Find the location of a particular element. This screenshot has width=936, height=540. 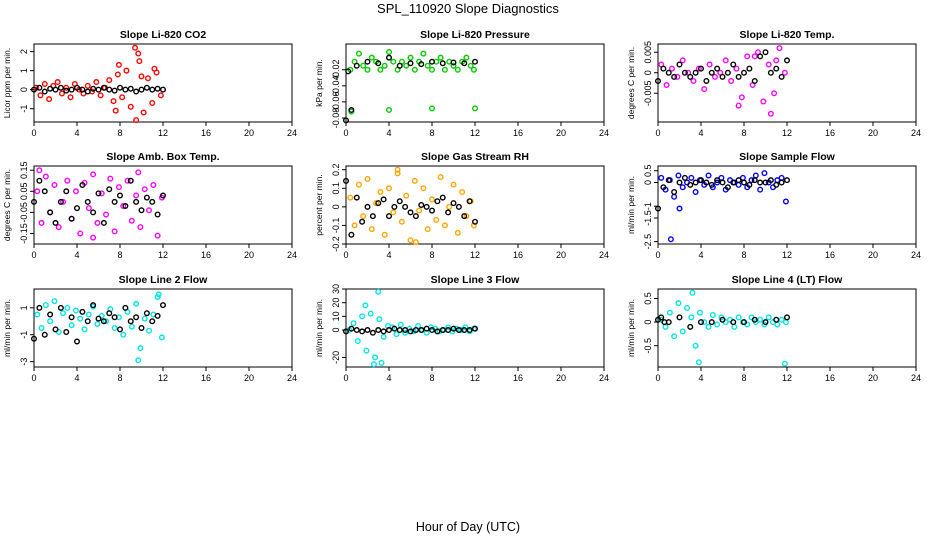

x-tick-label: 0 is located at coordinates (657, 133).